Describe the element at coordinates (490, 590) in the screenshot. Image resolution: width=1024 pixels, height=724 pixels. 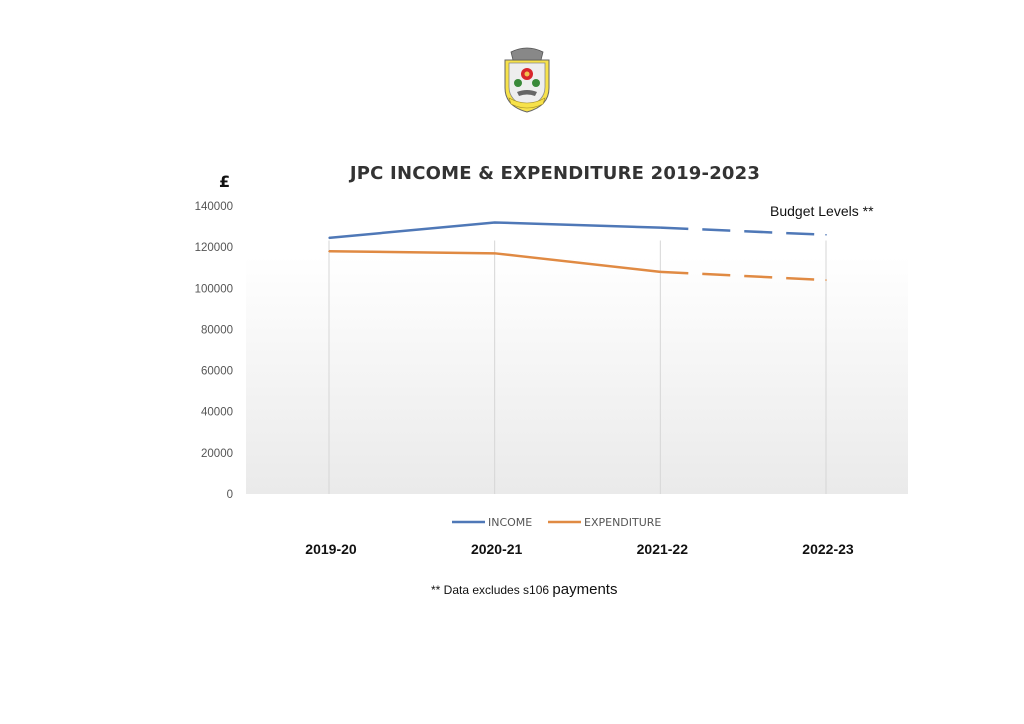
I see `footnote-prefix: ** Data excludes s106` at that location.